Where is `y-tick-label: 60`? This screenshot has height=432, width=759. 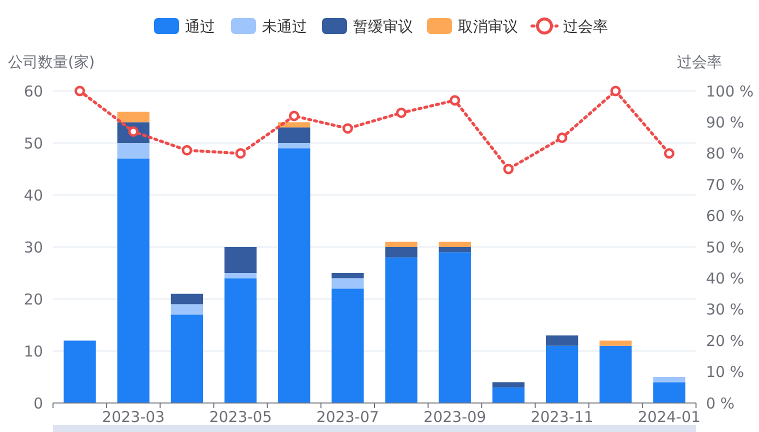
y-tick-label: 60 is located at coordinates (33, 91).